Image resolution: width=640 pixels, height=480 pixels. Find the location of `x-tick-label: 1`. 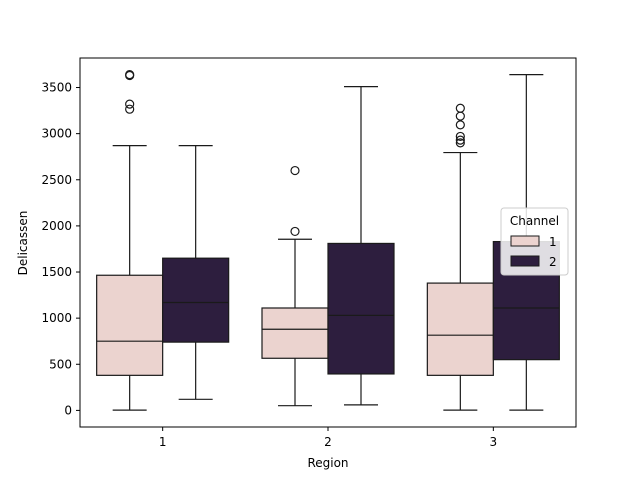

x-tick-label: 1 is located at coordinates (163, 442).